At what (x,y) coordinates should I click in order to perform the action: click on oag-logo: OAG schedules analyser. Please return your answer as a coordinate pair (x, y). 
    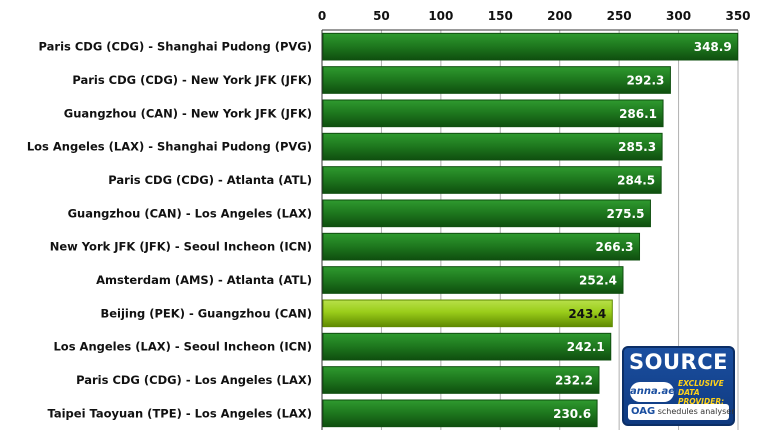
    Looking at the image, I should click on (681, 412).